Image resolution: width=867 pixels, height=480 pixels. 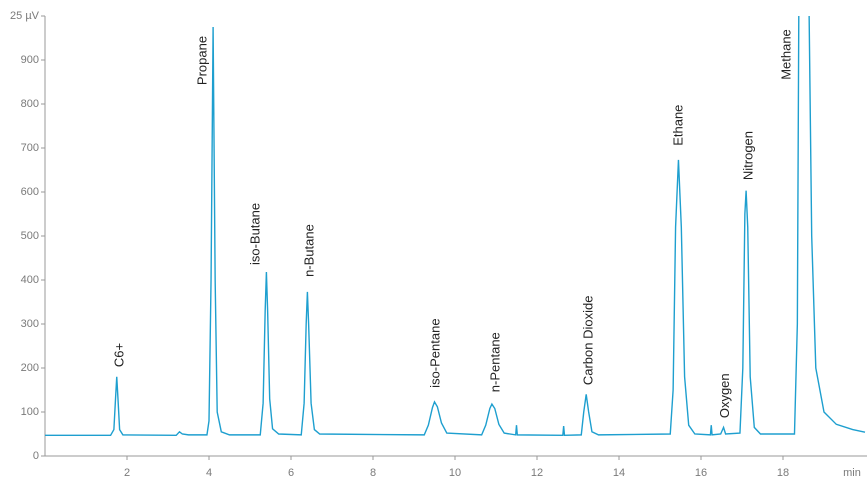 What do you see at coordinates (30, 148) in the screenshot?
I see `y-tick-label: 700` at bounding box center [30, 148].